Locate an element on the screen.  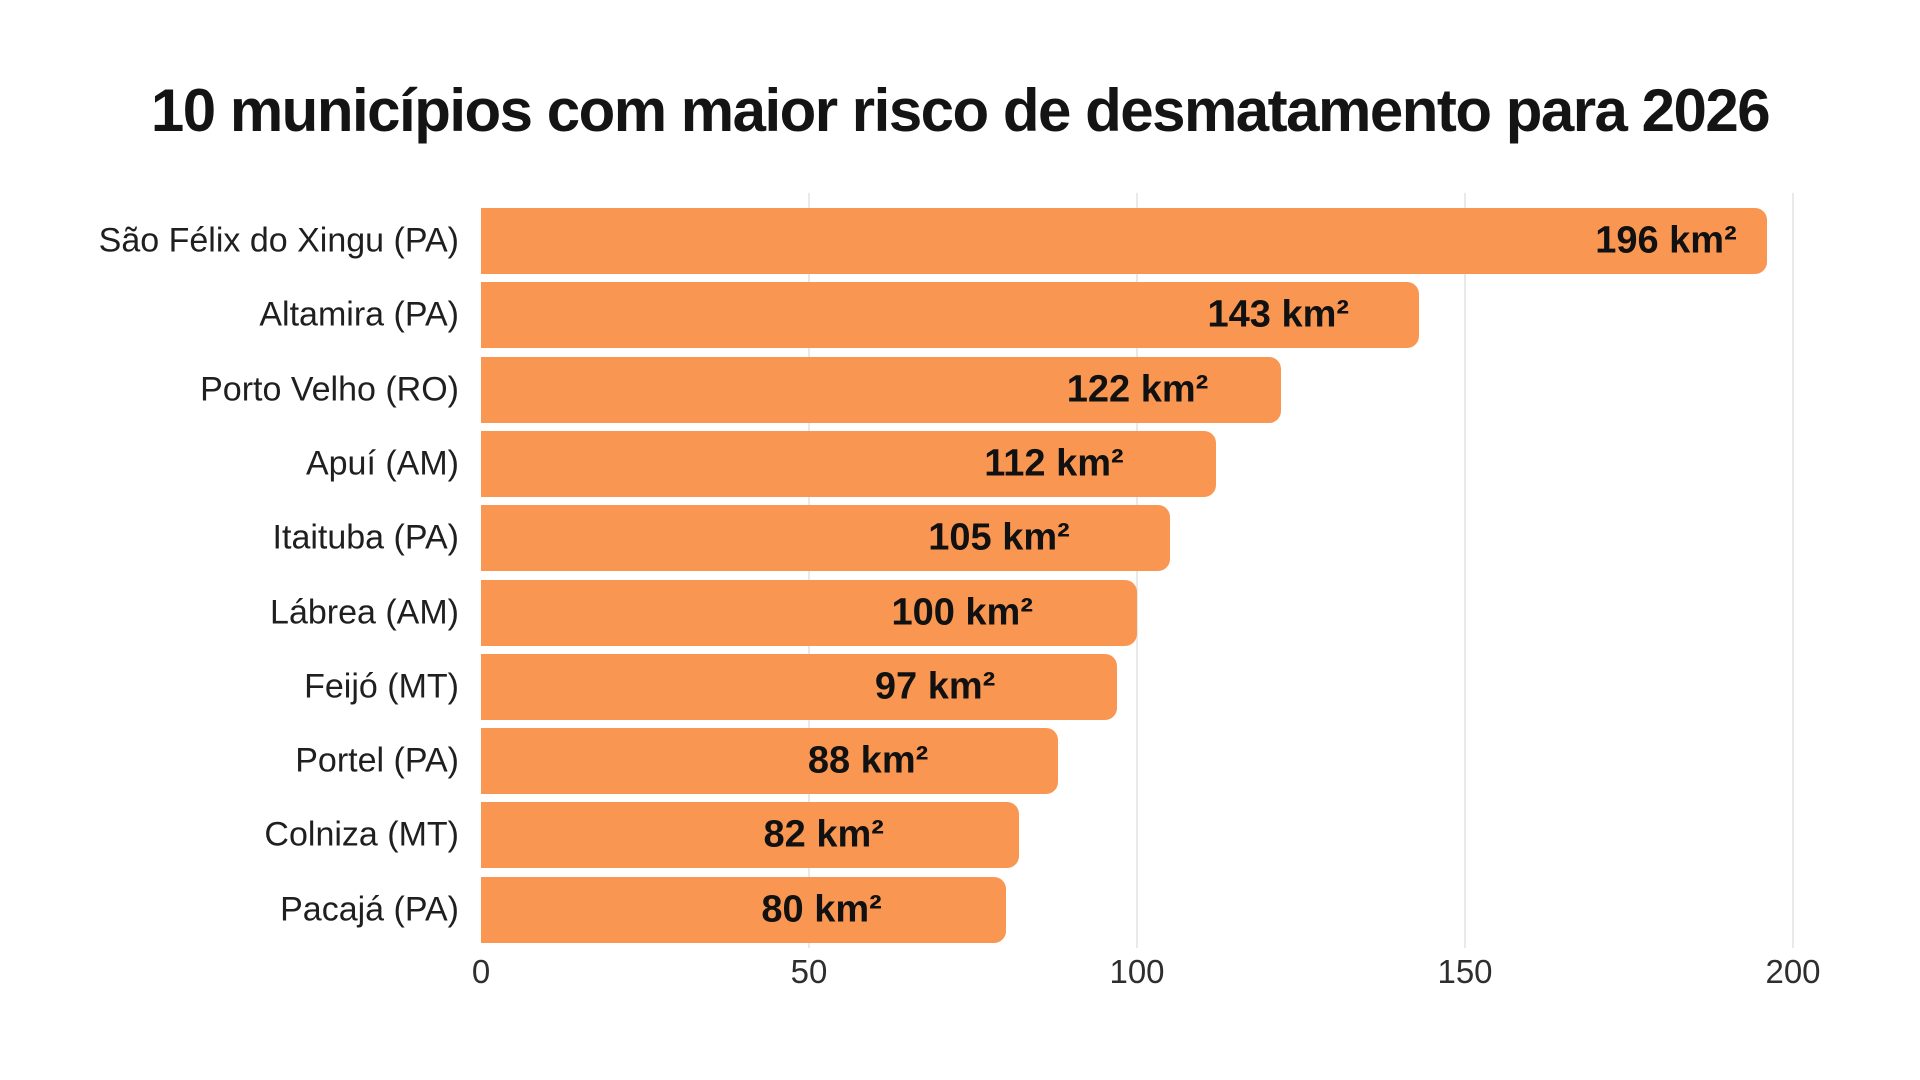
bar-row: Porto Velho (RO) 122 km² is located at coordinates (960, 389).